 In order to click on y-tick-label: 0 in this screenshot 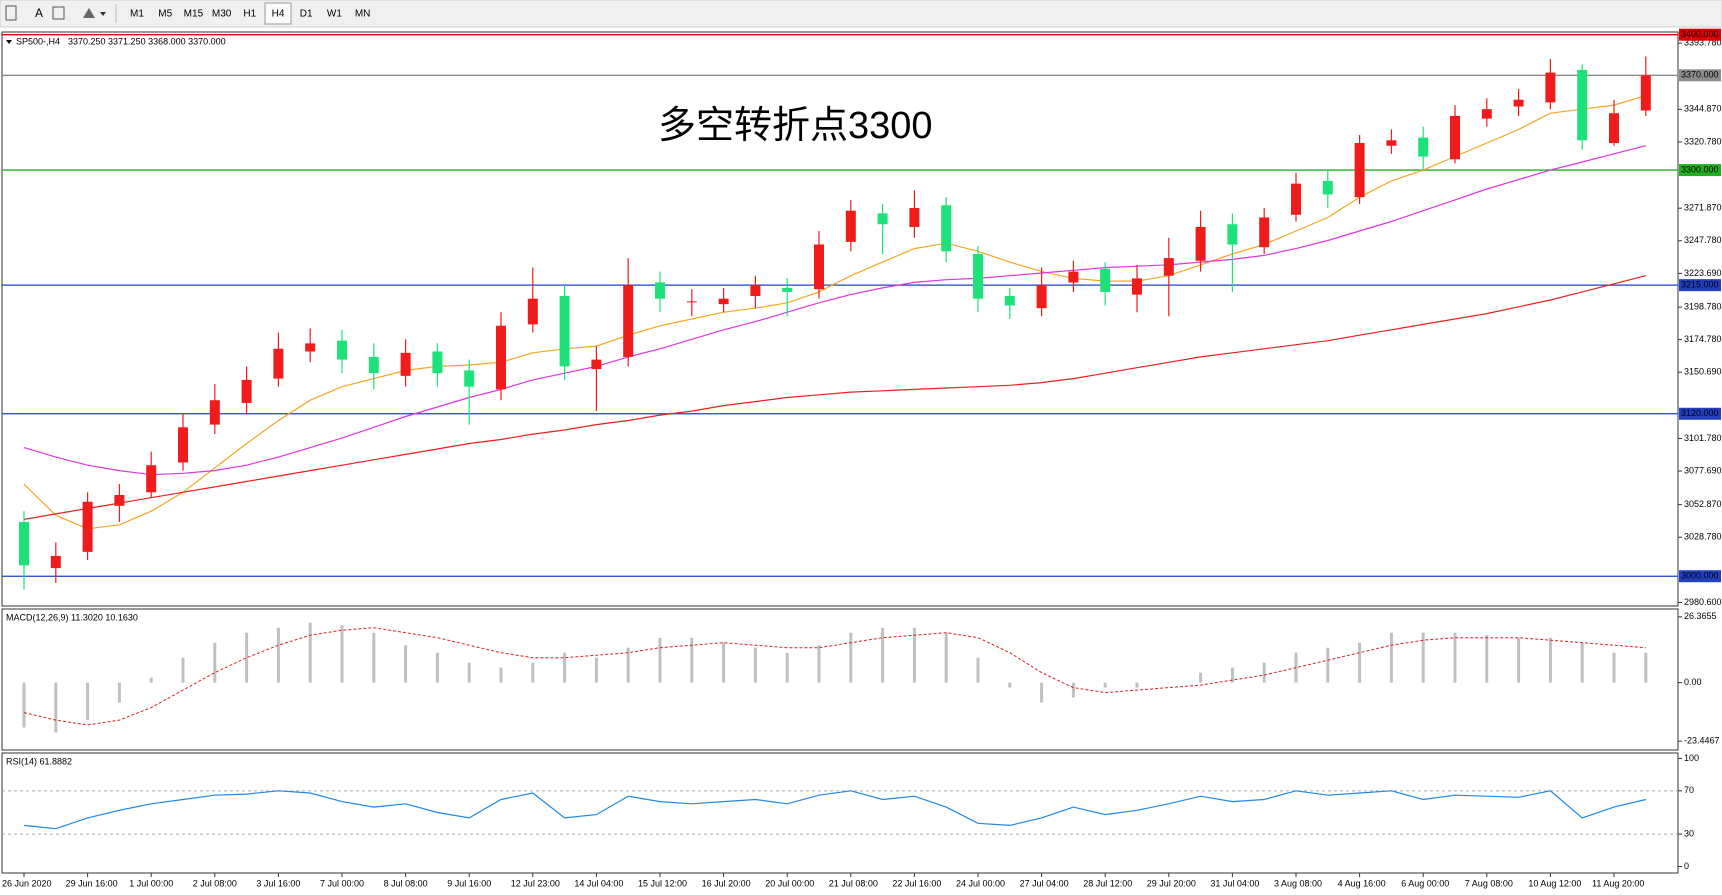, I will do `click(1686, 866)`.